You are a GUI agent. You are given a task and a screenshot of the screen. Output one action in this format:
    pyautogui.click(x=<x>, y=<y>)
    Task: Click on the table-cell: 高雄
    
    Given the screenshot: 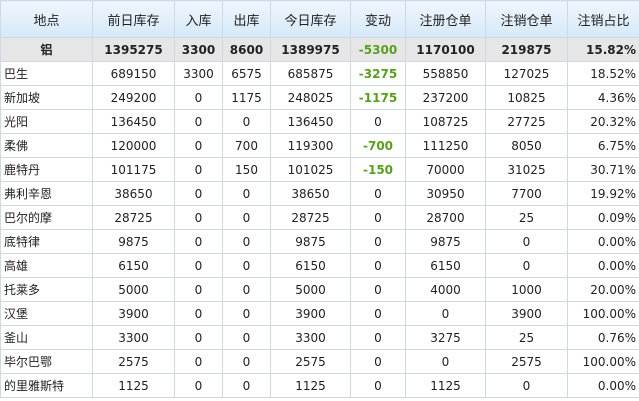 What is the action you would take?
    pyautogui.click(x=46, y=265)
    